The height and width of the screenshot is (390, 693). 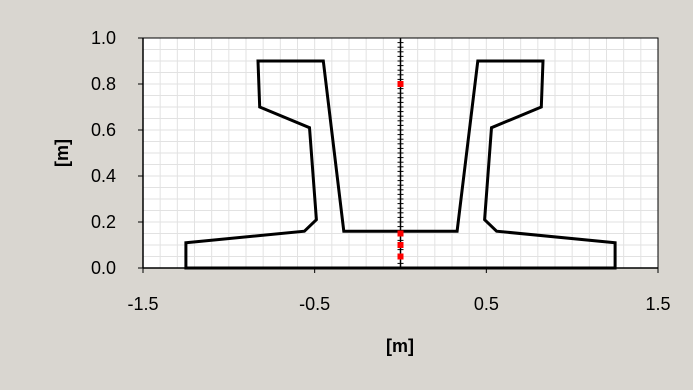 I want to click on y-tick-label: 0.6, so click(x=103, y=130).